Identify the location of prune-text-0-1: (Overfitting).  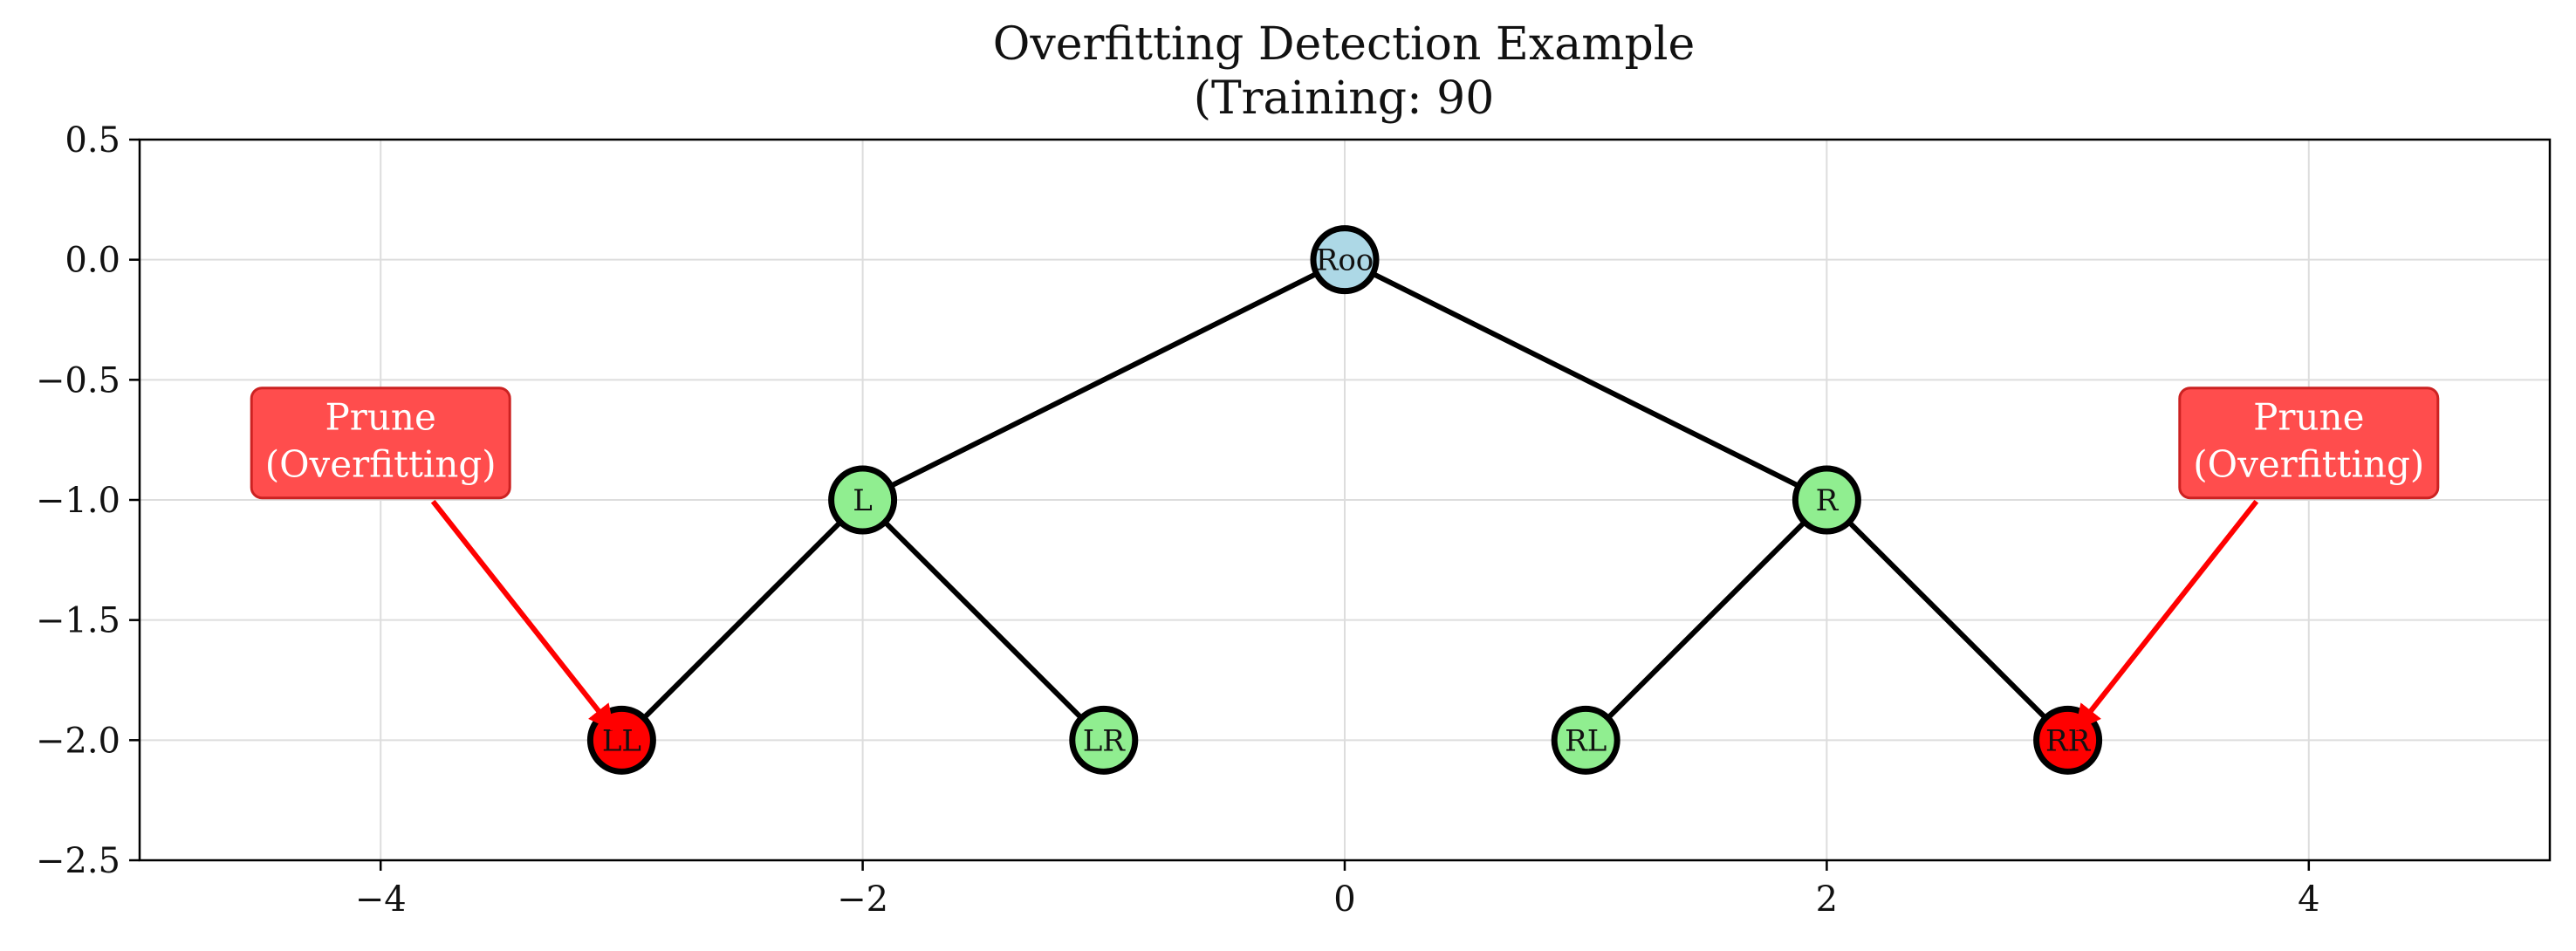
(381, 464).